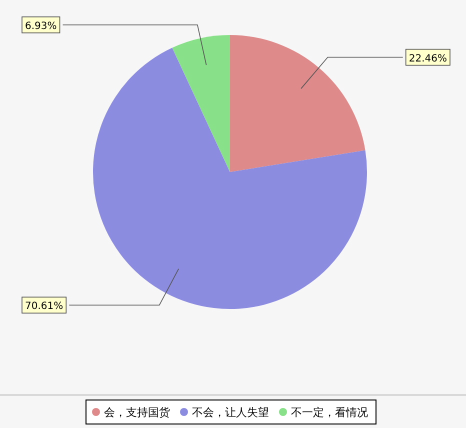 Image resolution: width=466 pixels, height=428 pixels. Describe the element at coordinates (44, 306) in the screenshot. I see `data-label: 70.61%` at that location.